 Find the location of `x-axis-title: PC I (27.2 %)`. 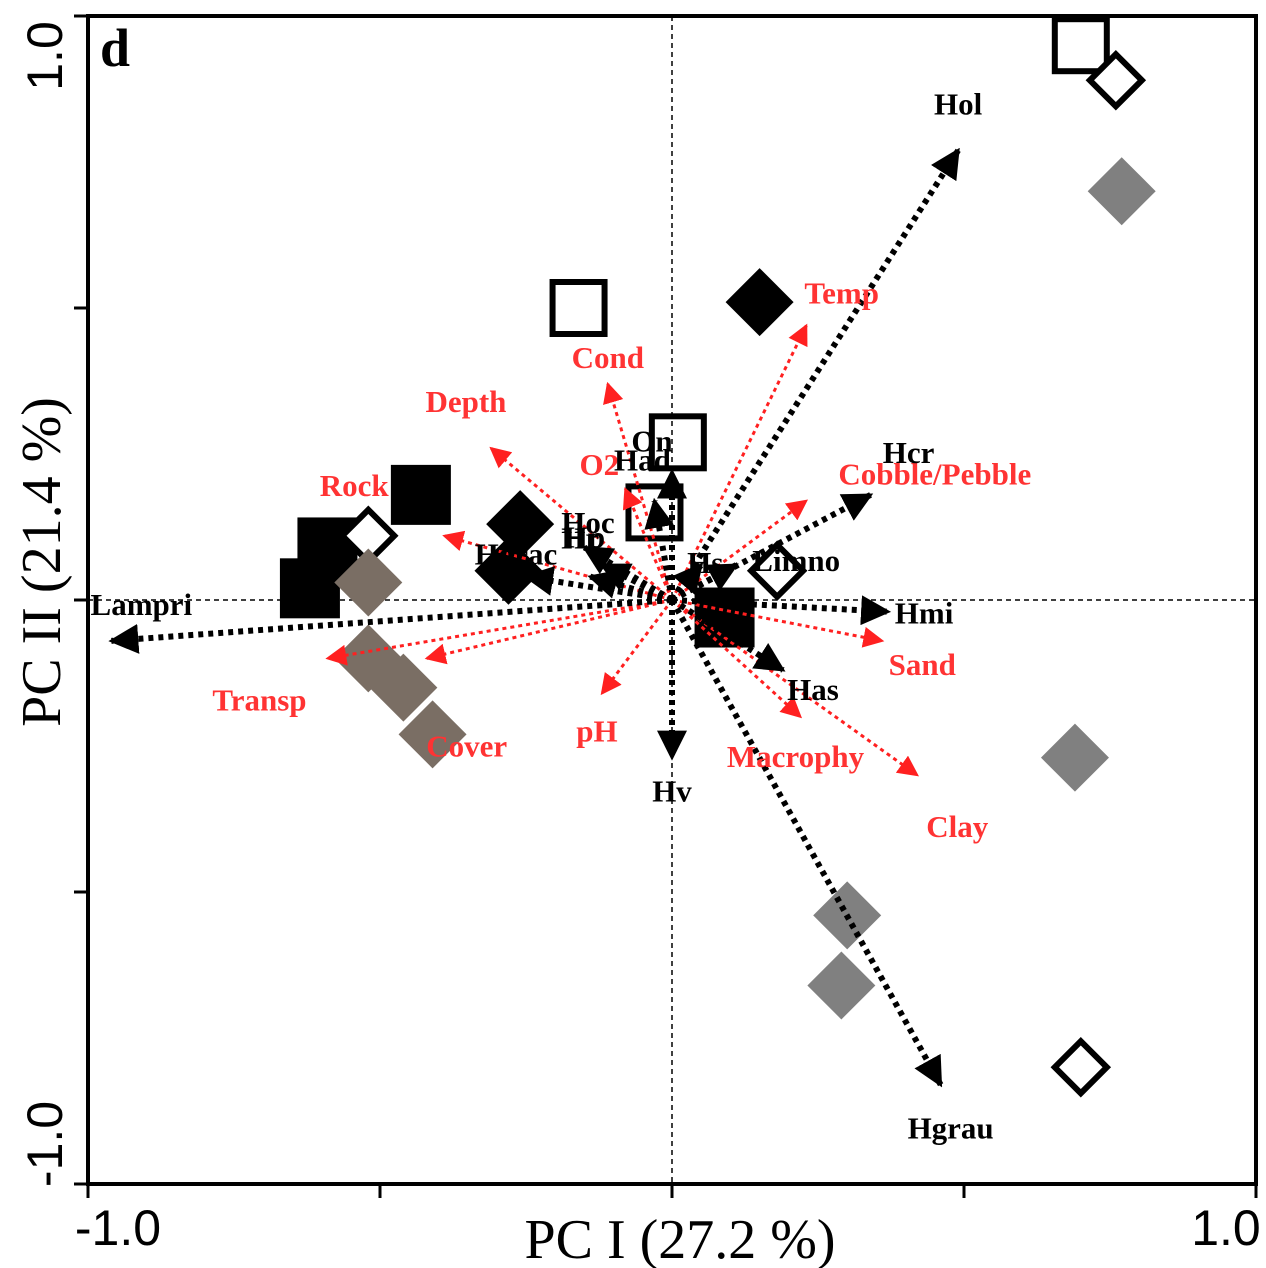

x-axis-title: PC I (27.2 %) is located at coordinates (679, 1238).